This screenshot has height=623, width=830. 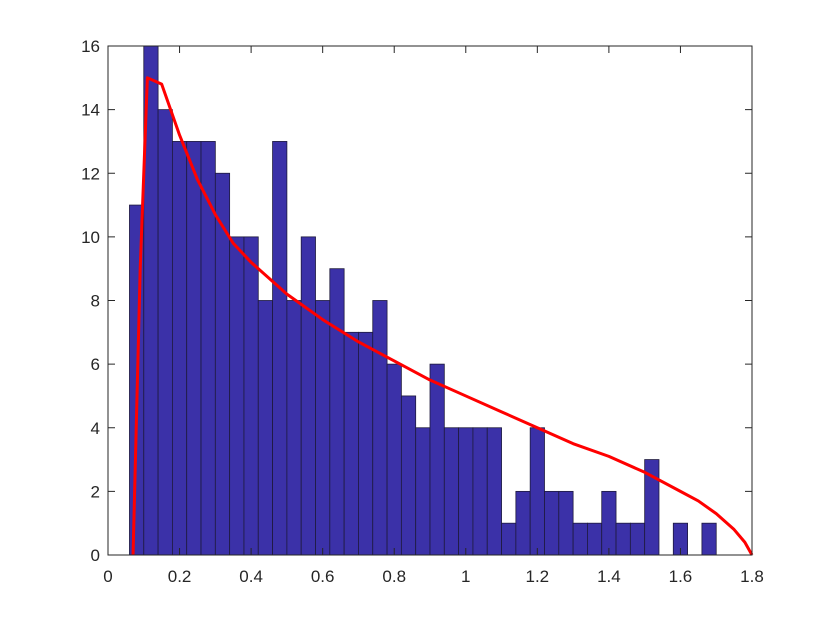 I want to click on x-tick-label: 1.4, so click(x=609, y=576).